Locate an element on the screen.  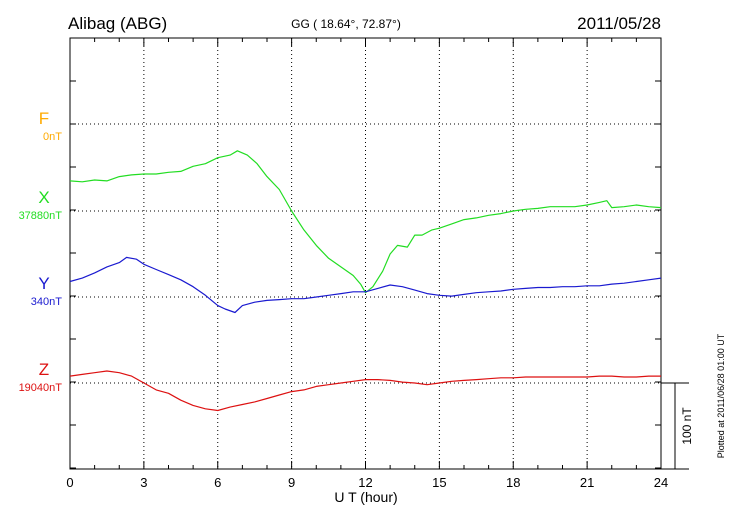
series-baseline-f: 0nT is located at coordinates (52, 137).